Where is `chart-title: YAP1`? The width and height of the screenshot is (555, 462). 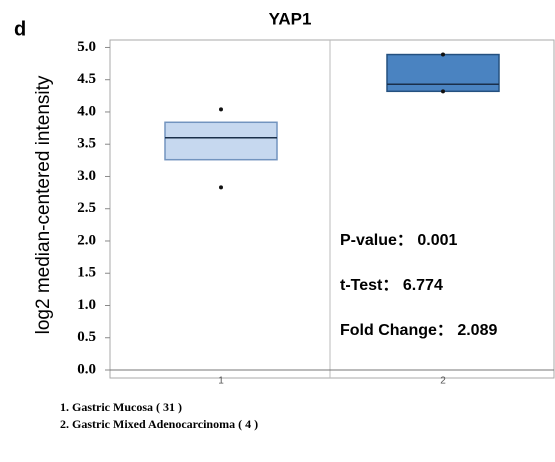 chart-title: YAP1 is located at coordinates (290, 18).